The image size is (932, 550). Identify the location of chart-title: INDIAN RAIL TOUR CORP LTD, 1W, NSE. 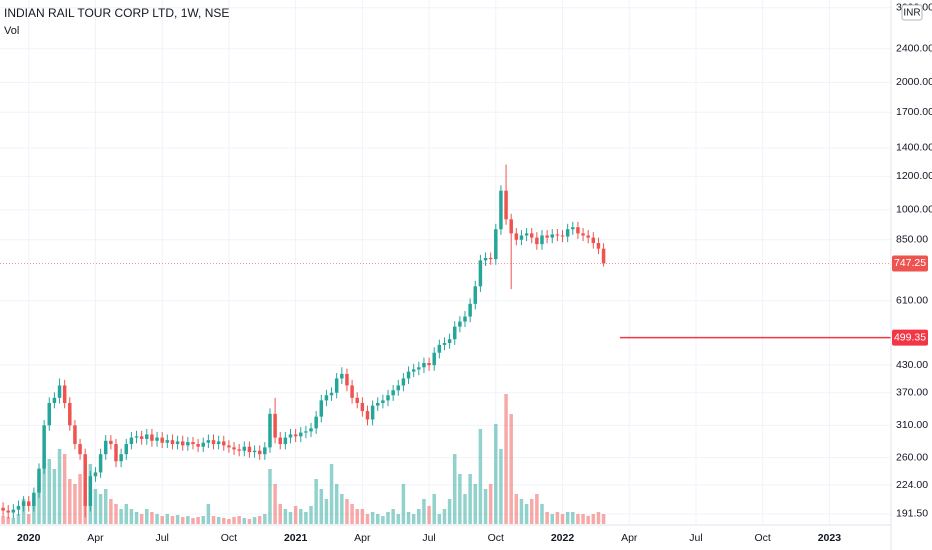
(116, 13).